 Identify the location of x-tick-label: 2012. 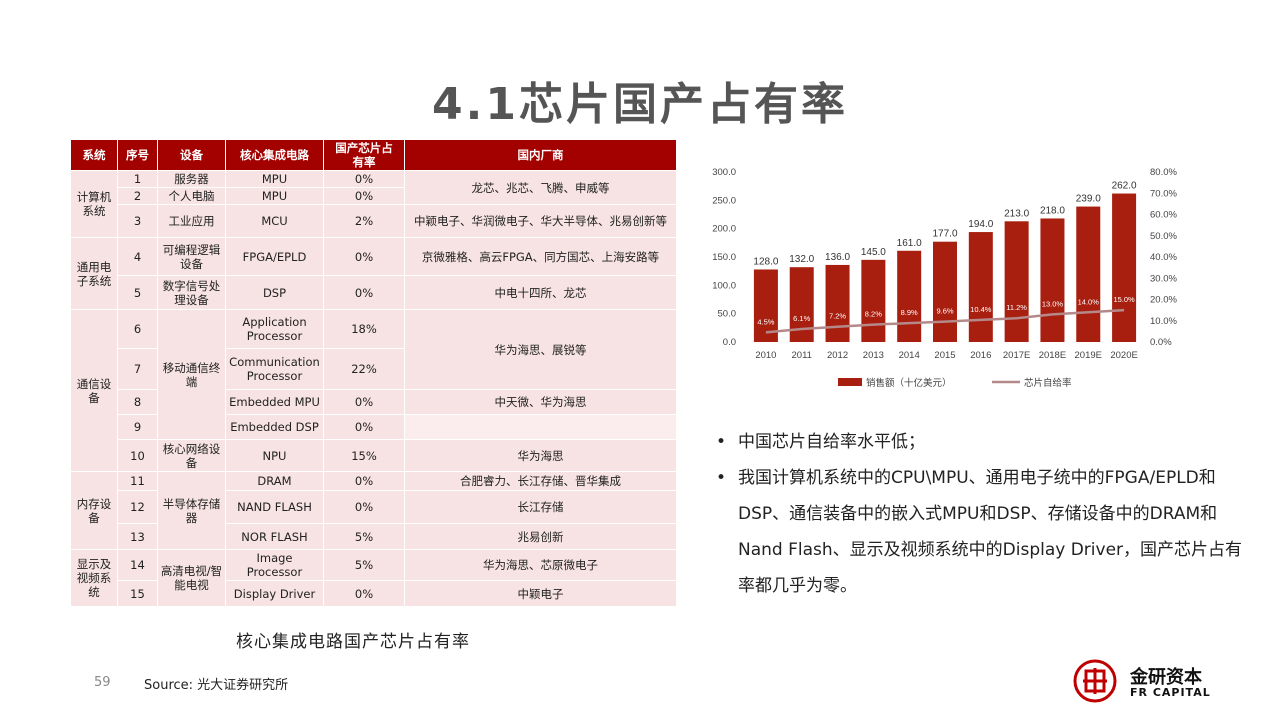
(837, 355).